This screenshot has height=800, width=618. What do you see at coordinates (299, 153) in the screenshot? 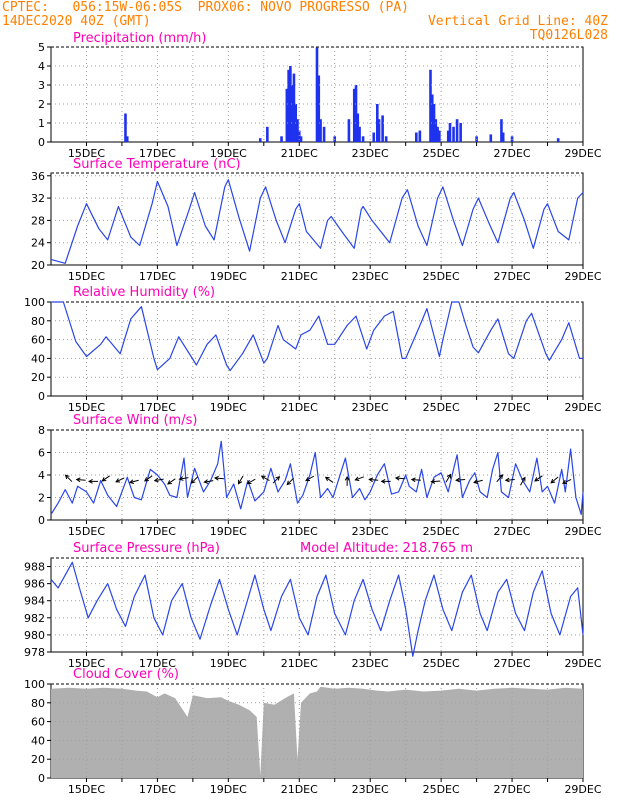
I see `precip-xtick-label-3: 21DEC` at bounding box center [299, 153].